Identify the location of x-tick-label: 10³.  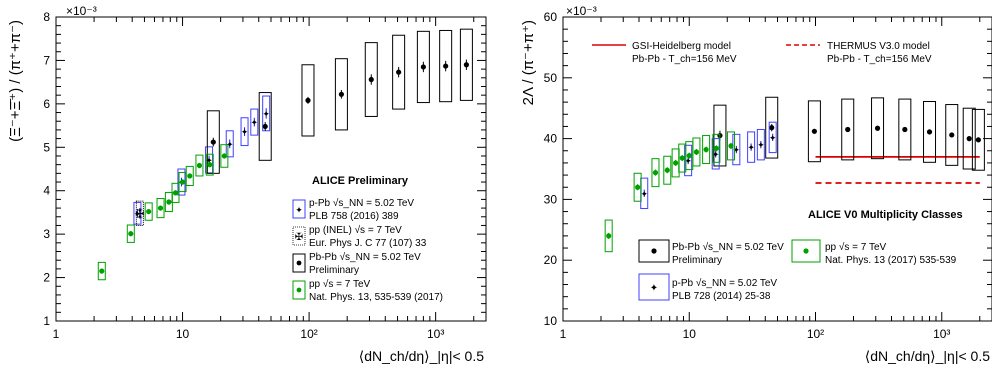
(435, 334).